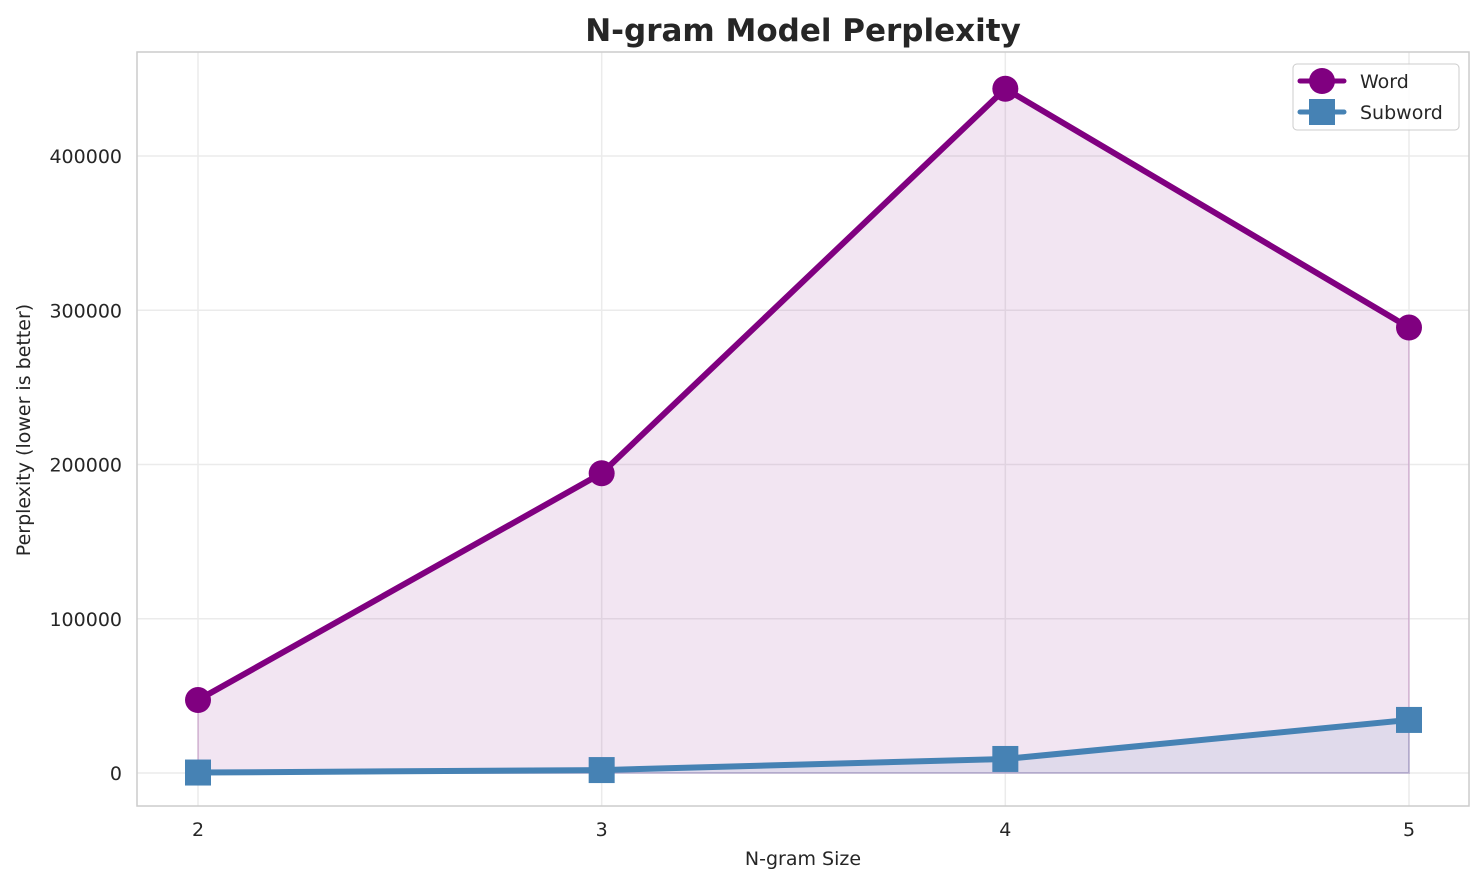 The width and height of the screenshot is (1484, 885). I want to click on y-tick-label: 300000, so click(85, 311).